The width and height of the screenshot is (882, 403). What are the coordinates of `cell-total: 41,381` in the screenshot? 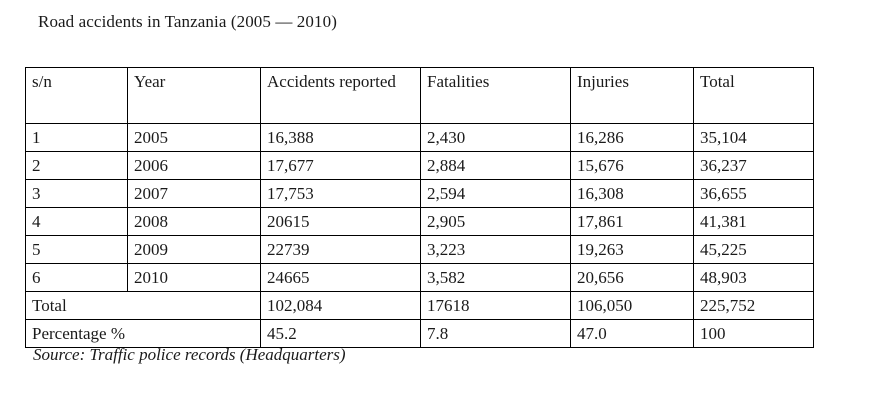 It's located at (753, 221).